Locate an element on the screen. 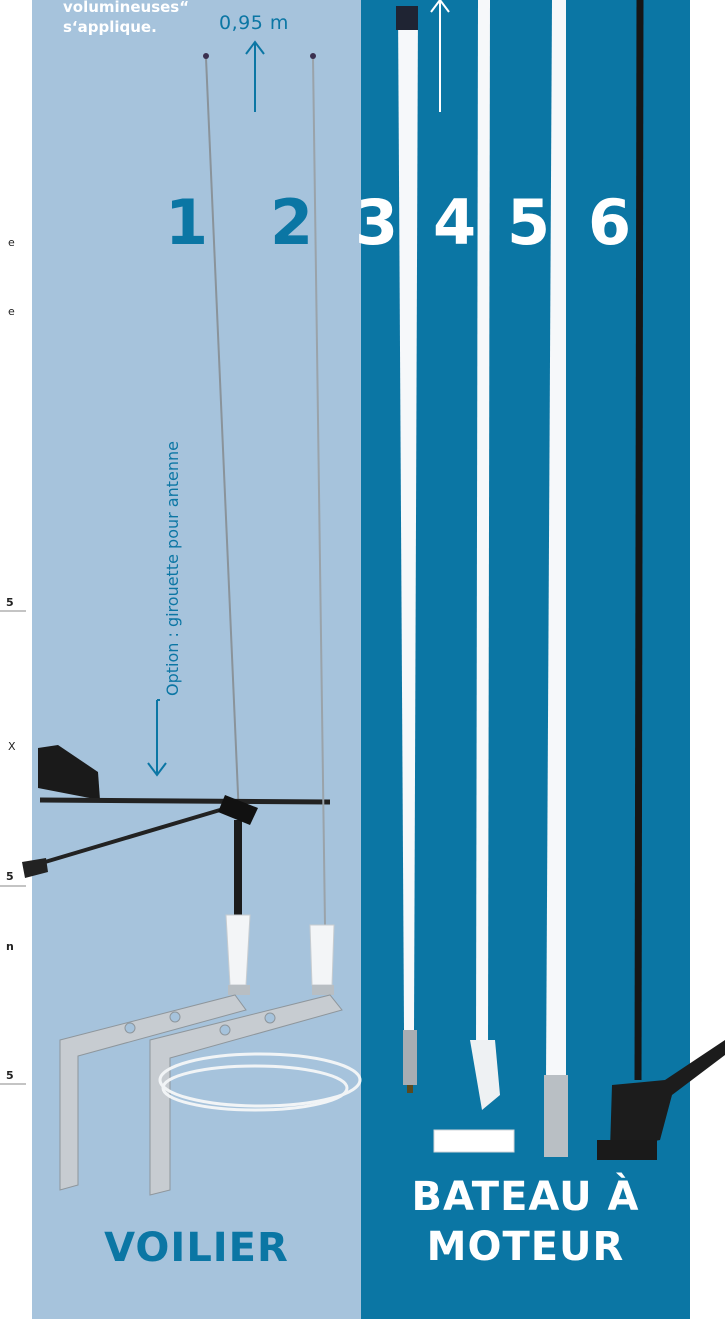 Image resolution: width=725 pixels, height=1319 pixels. right-margin is located at coordinates (707, 659).